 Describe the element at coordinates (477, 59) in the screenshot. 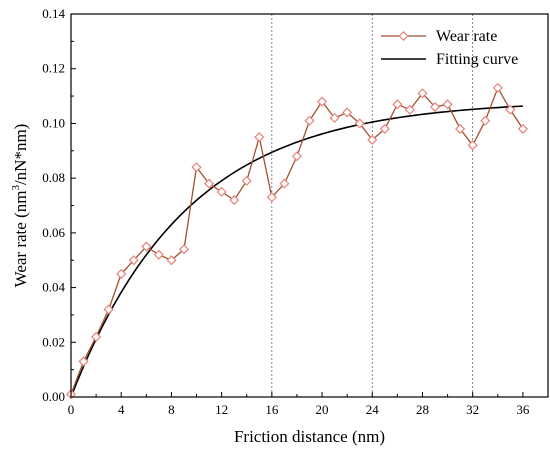

I see `legend-fitting-curve-label: Fitting curve` at that location.